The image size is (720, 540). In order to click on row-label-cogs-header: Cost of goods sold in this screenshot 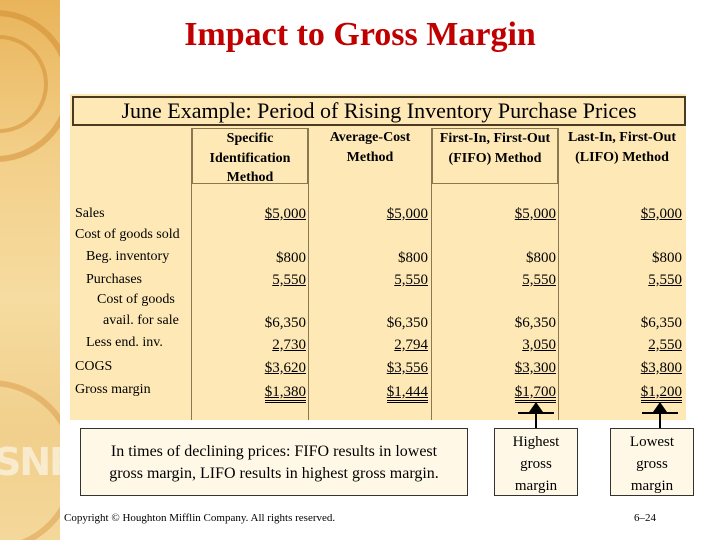, I will do `click(127, 234)`.